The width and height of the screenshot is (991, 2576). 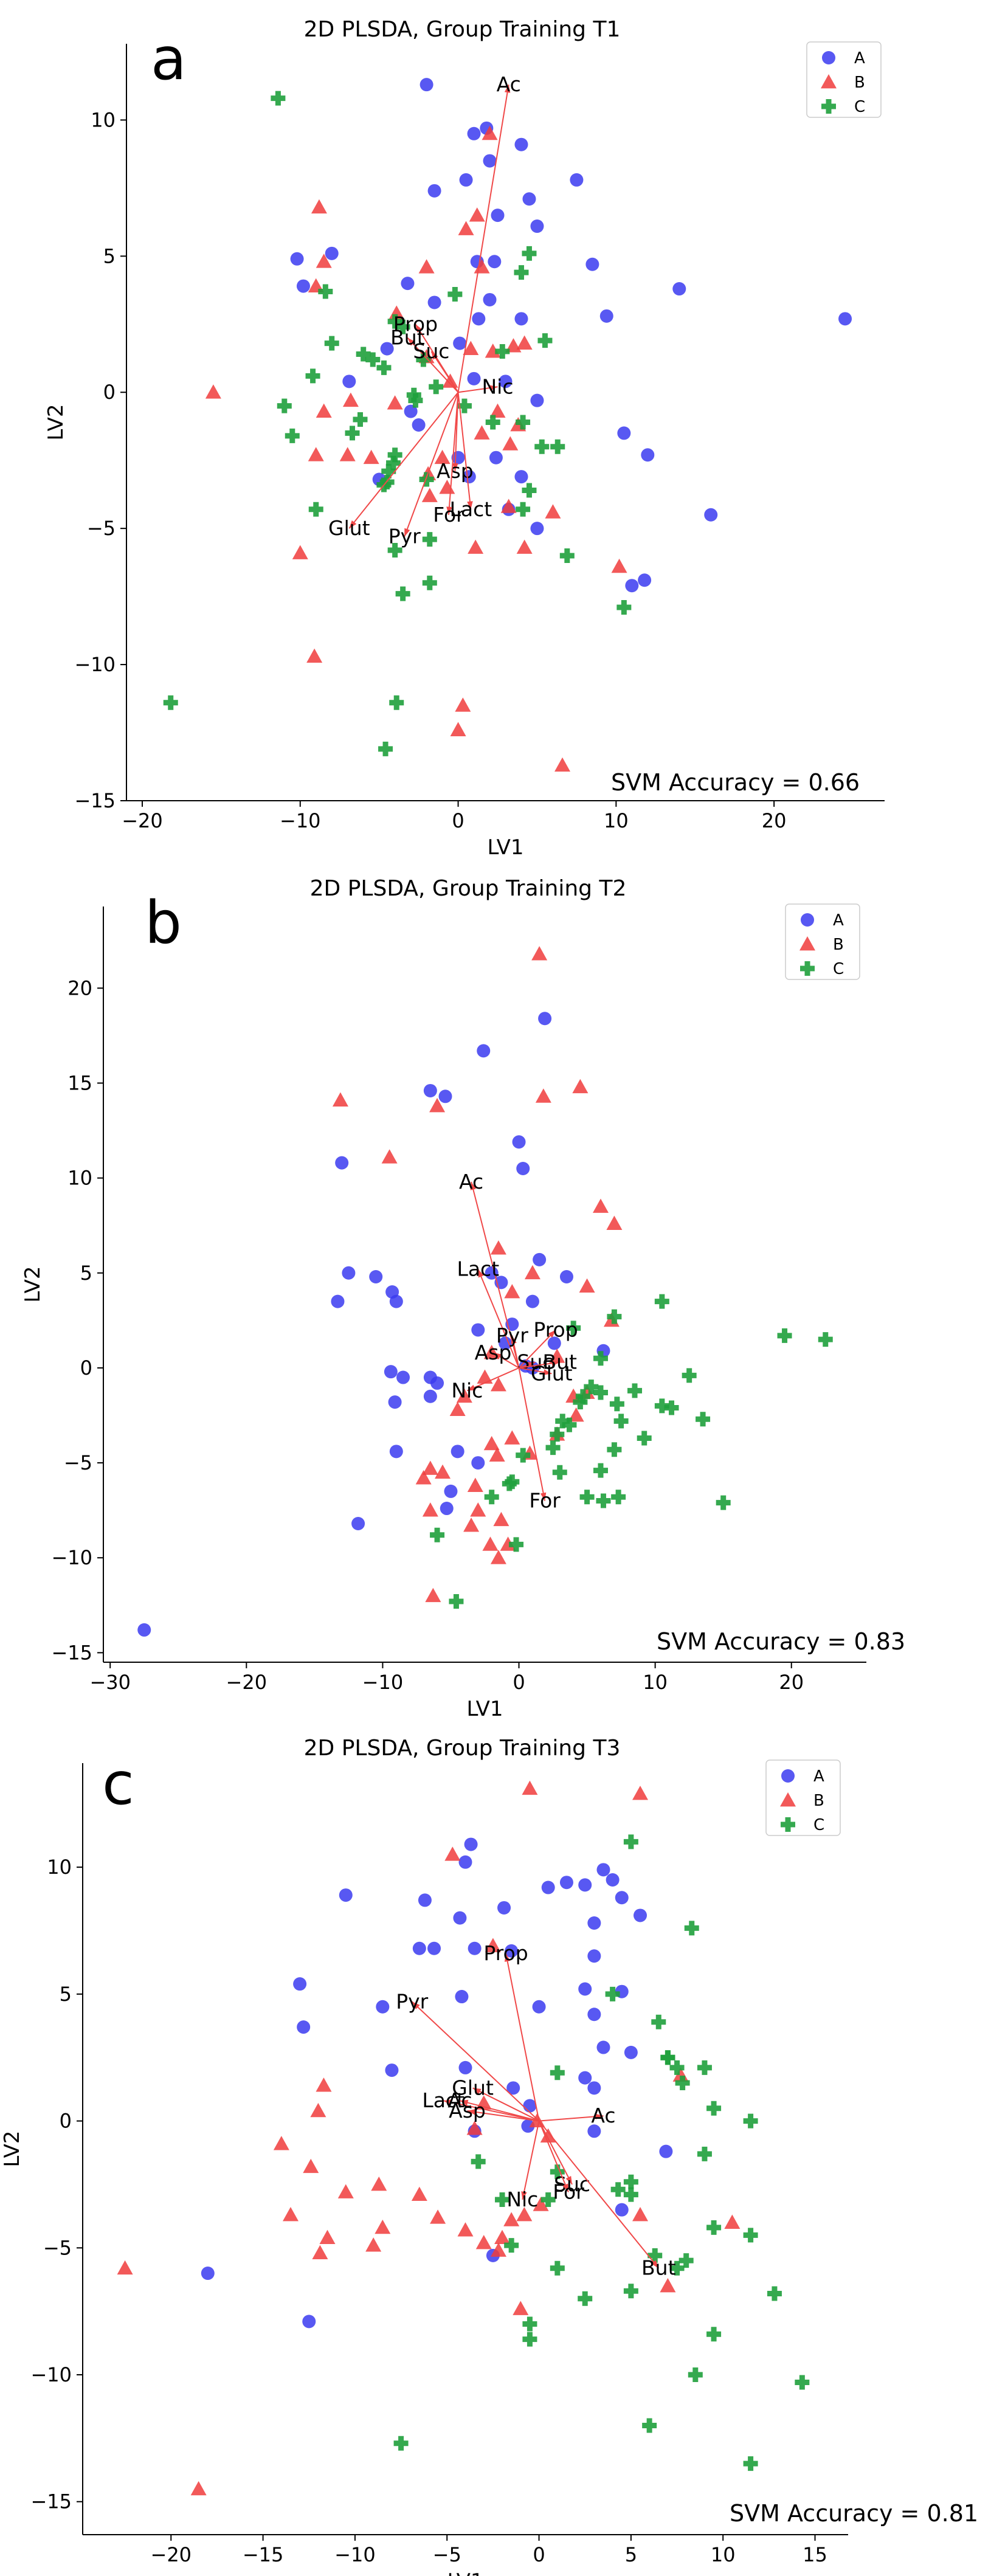 What do you see at coordinates (535, 1362) in the screenshot?
I see `loading-label: Suc` at bounding box center [535, 1362].